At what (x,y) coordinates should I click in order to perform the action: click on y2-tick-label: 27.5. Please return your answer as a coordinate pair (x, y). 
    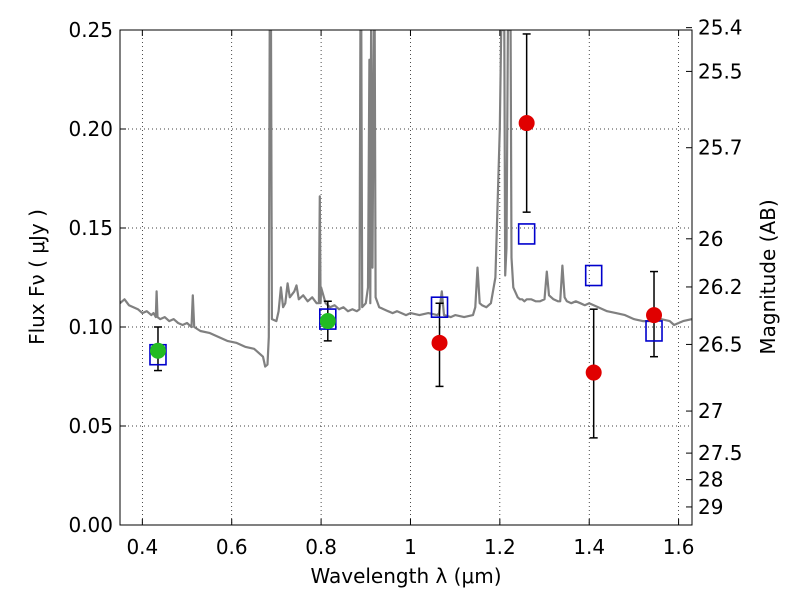
    Looking at the image, I should click on (720, 453).